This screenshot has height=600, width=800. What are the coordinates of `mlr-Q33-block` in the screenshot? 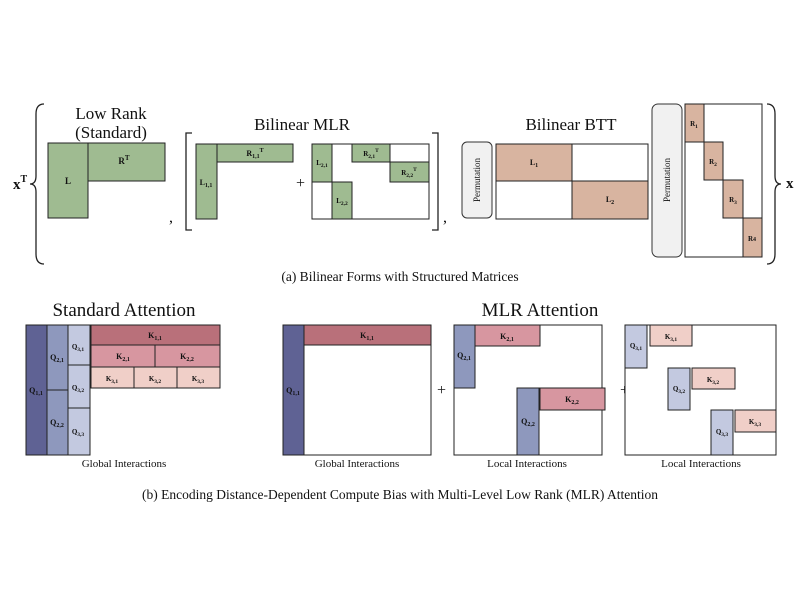 It's located at (722, 432).